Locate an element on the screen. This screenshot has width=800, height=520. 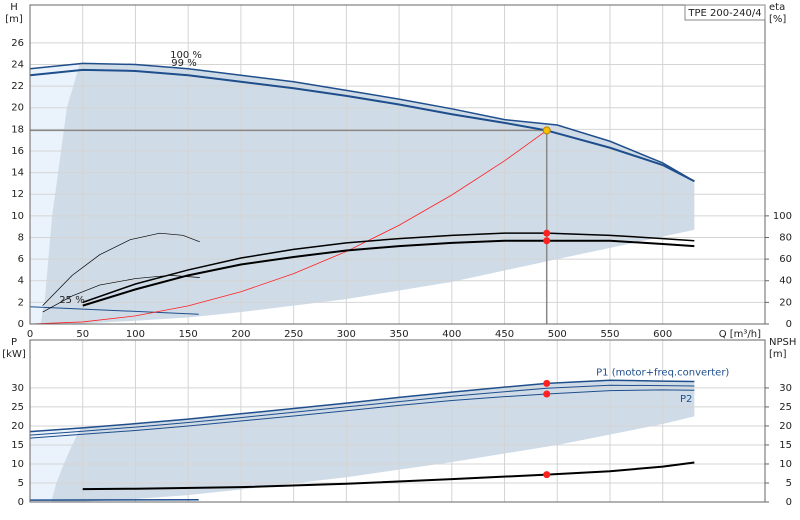
x-tick-label: 100 is located at coordinates (135, 334).